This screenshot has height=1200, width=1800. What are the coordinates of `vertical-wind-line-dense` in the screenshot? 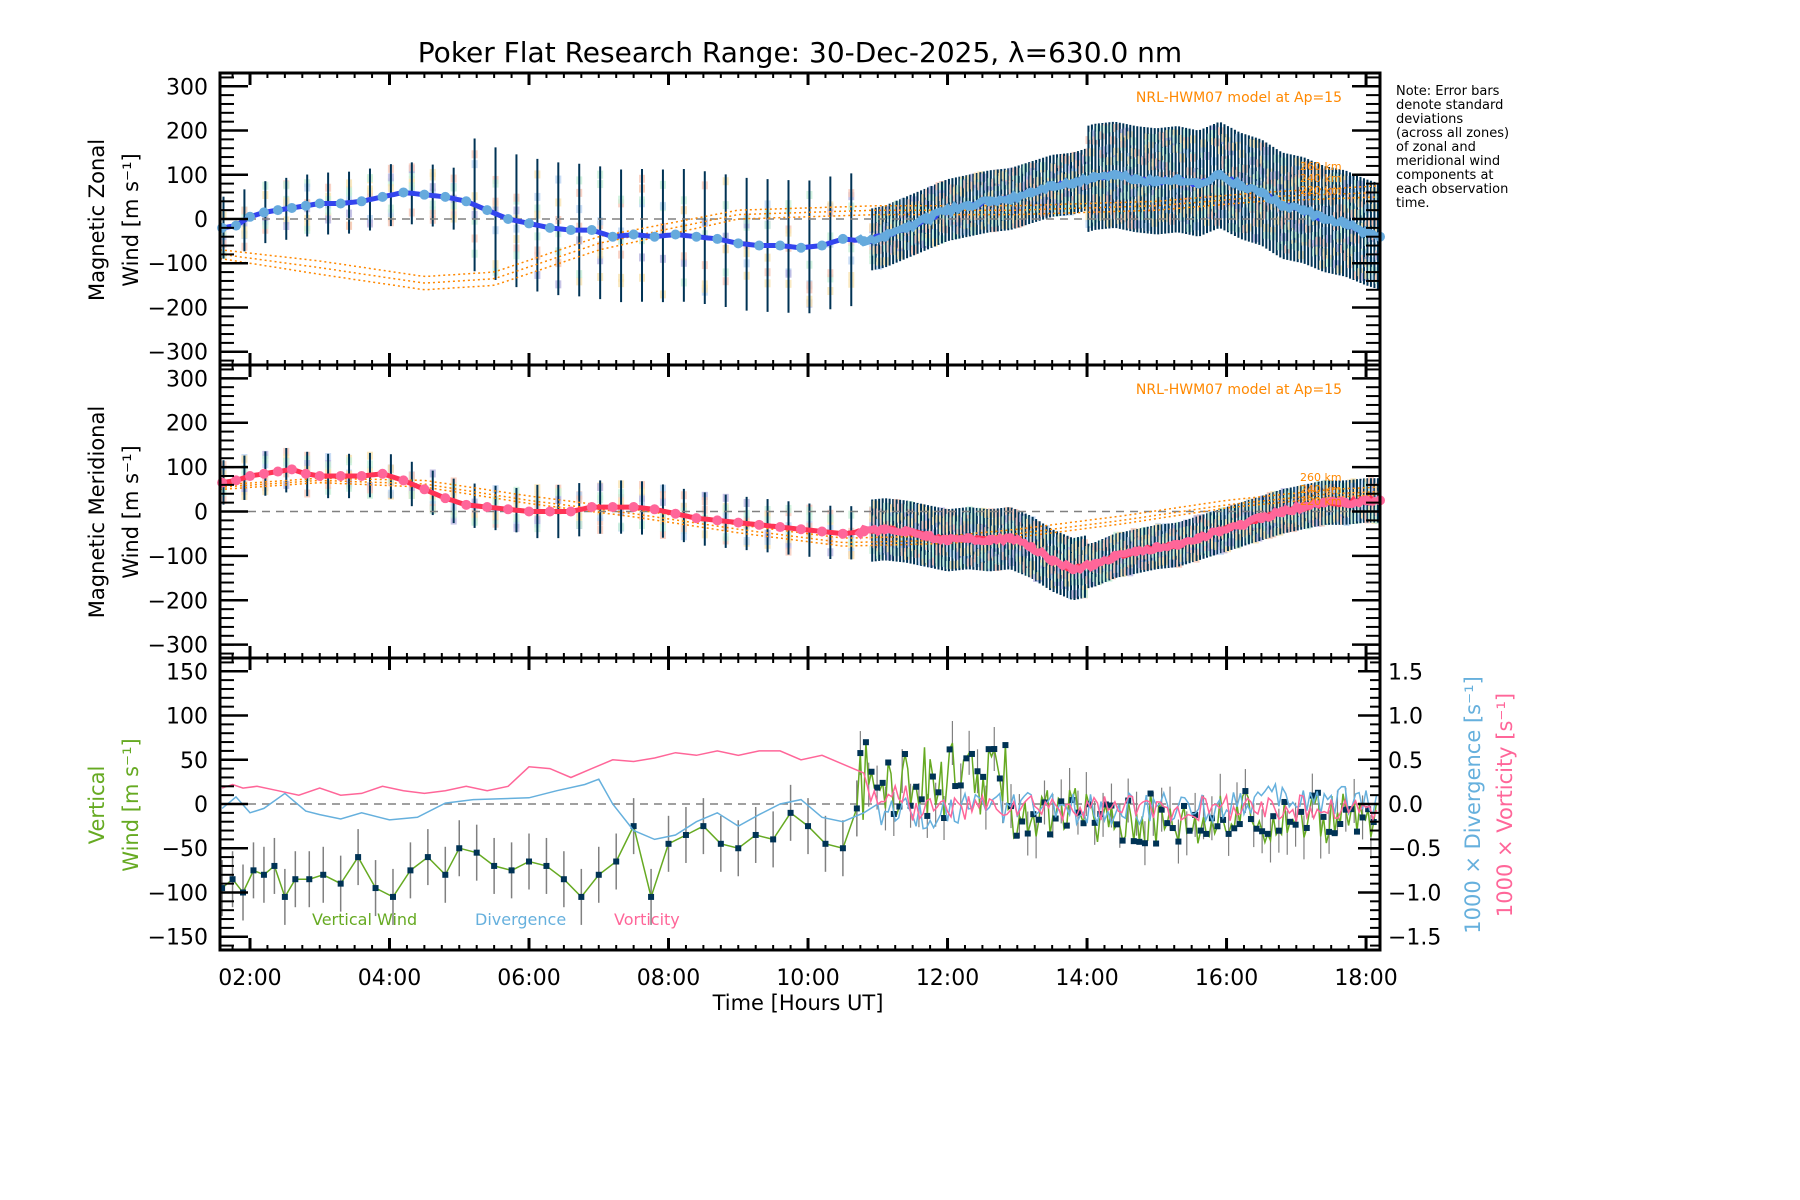 It's located at (1117, 793).